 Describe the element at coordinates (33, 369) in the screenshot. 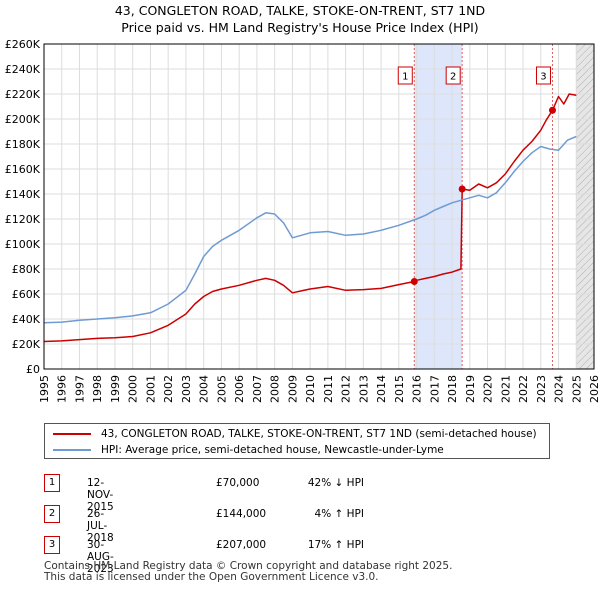

I see `y-tick-label: £0` at that location.